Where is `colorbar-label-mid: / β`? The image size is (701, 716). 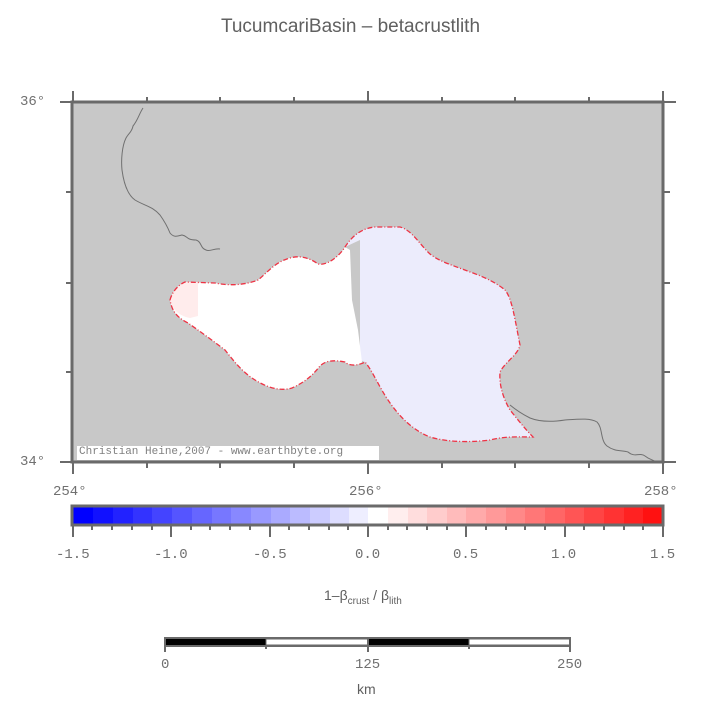 colorbar-label-mid: / β is located at coordinates (379, 595).